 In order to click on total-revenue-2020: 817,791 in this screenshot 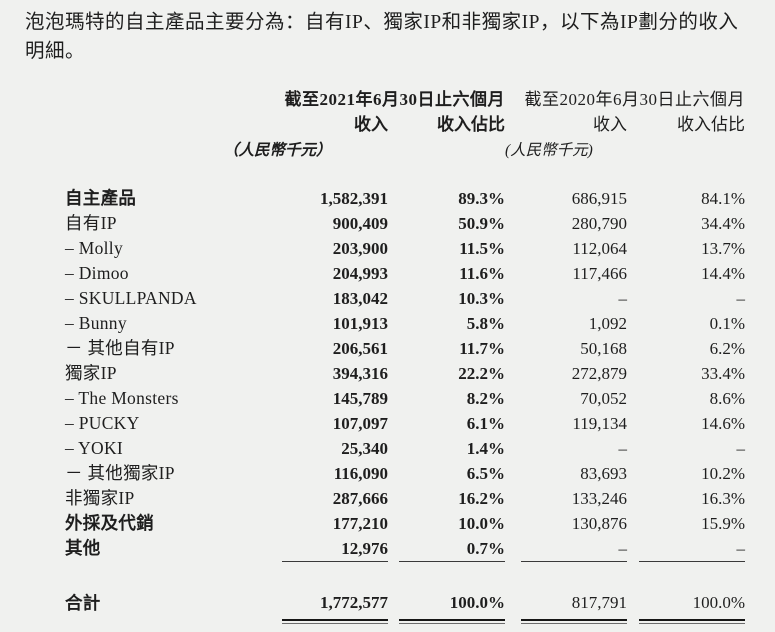, I will do `click(599, 602)`.